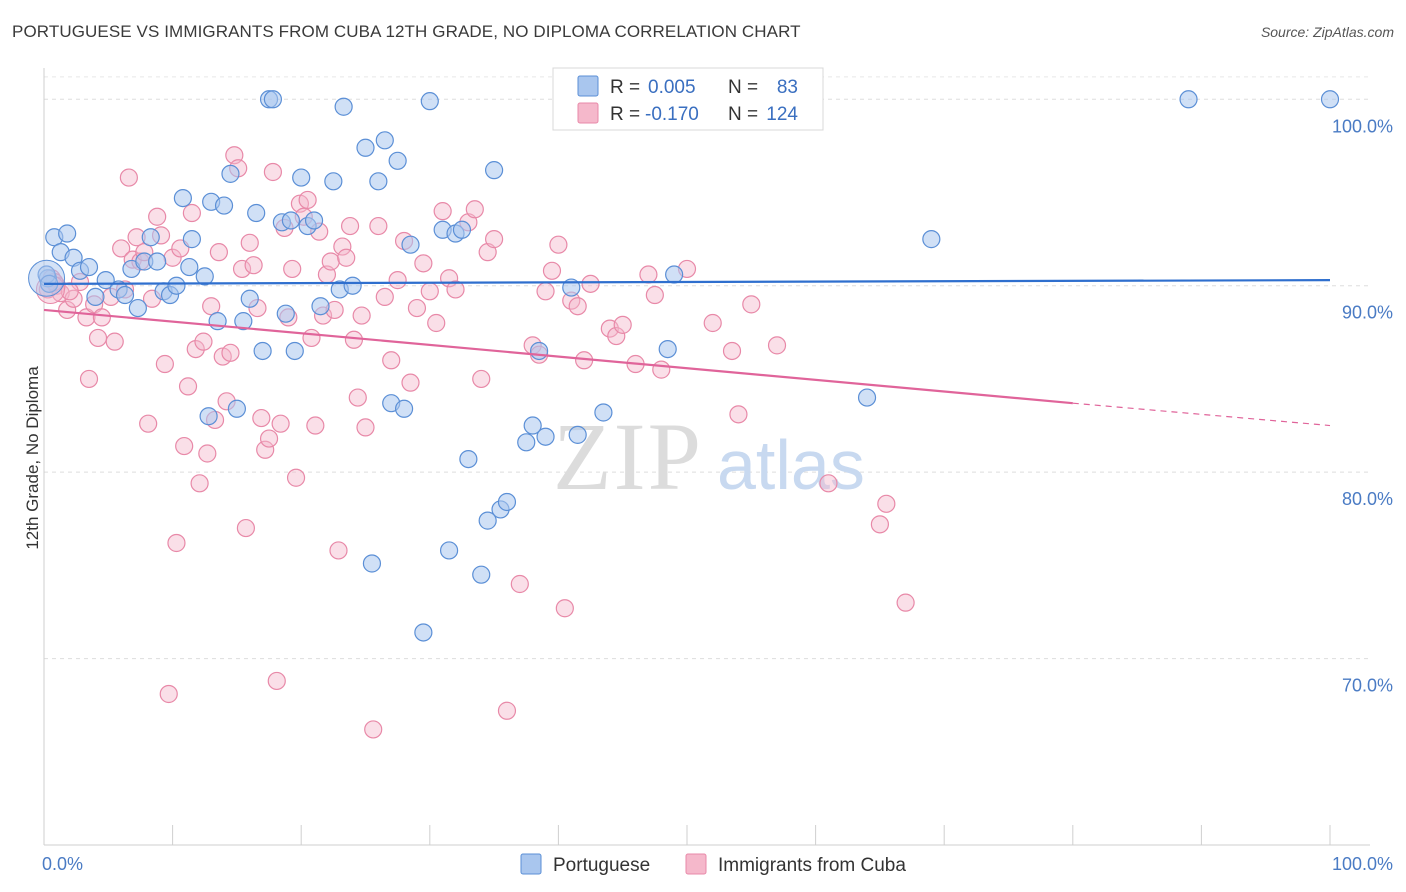 This screenshot has width=1406, height=892. What do you see at coordinates (588, 113) in the screenshot?
I see `legend-swatch-cuba` at bounding box center [588, 113].